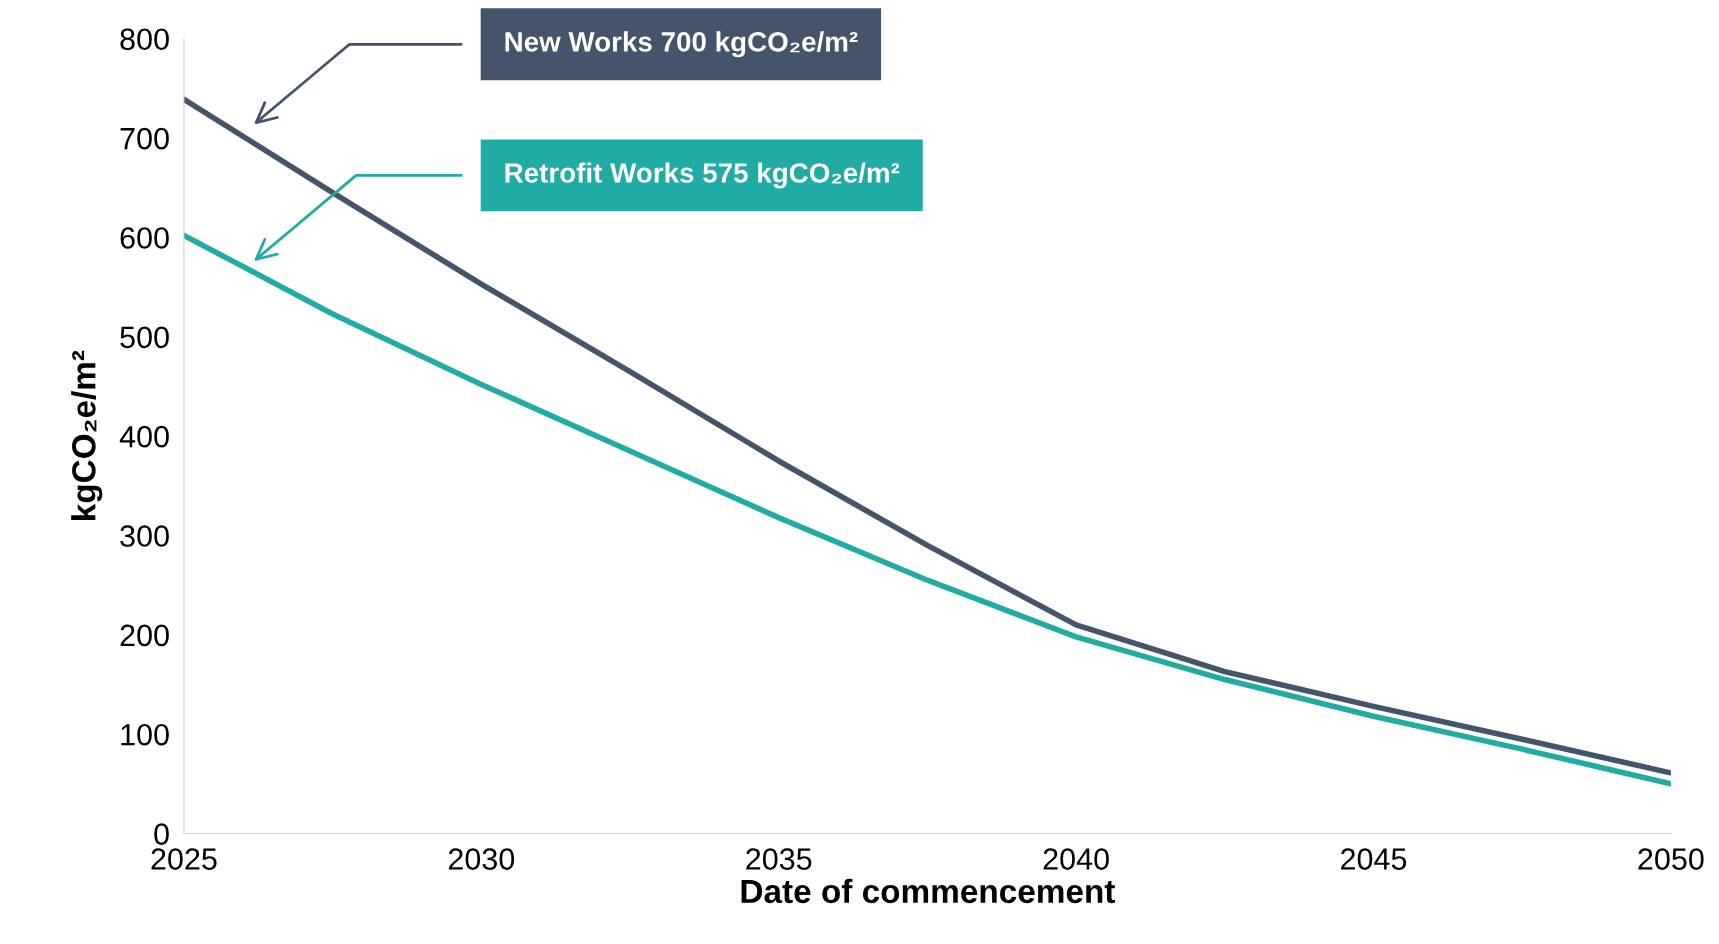 The height and width of the screenshot is (944, 1719). What do you see at coordinates (681, 44) in the screenshot?
I see `annotation: New Works 700 kgCO₂e/m²` at bounding box center [681, 44].